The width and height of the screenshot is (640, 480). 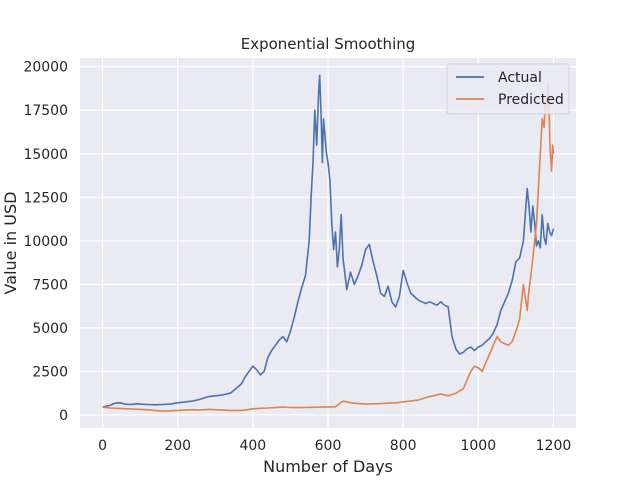 What do you see at coordinates (478, 446) in the screenshot?
I see `x-tick-label: 1000` at bounding box center [478, 446].